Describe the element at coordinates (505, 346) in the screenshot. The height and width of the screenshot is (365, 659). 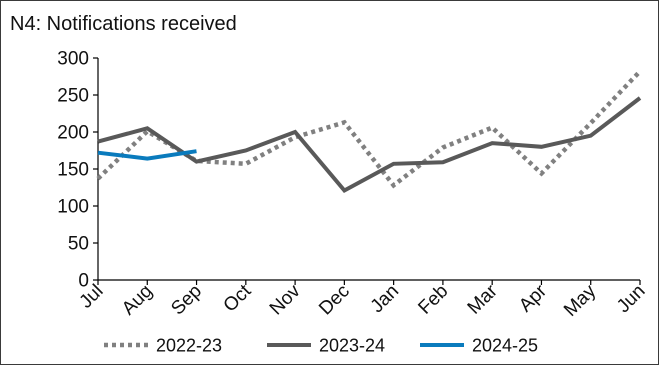
I see `legend-label-2024-25: 2024-25` at that location.